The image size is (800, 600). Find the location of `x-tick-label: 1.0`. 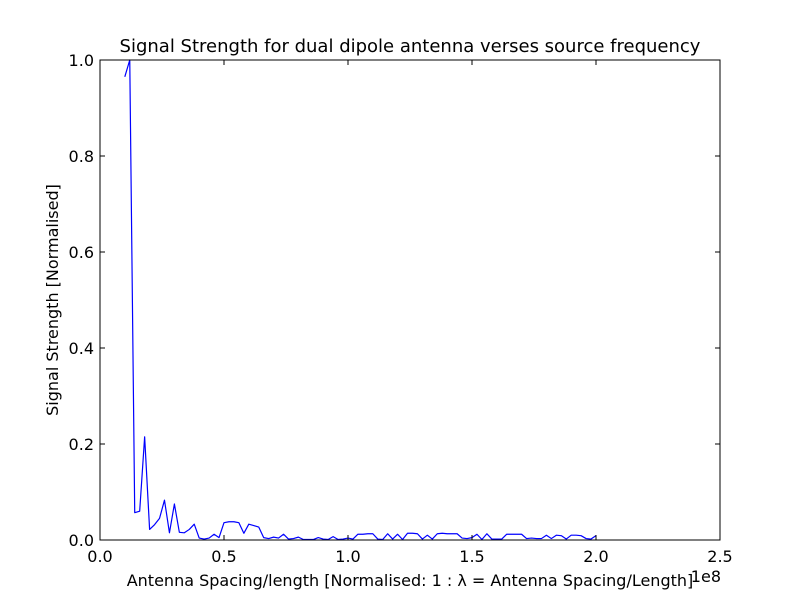

x-tick-label: 1.0 is located at coordinates (347, 556).